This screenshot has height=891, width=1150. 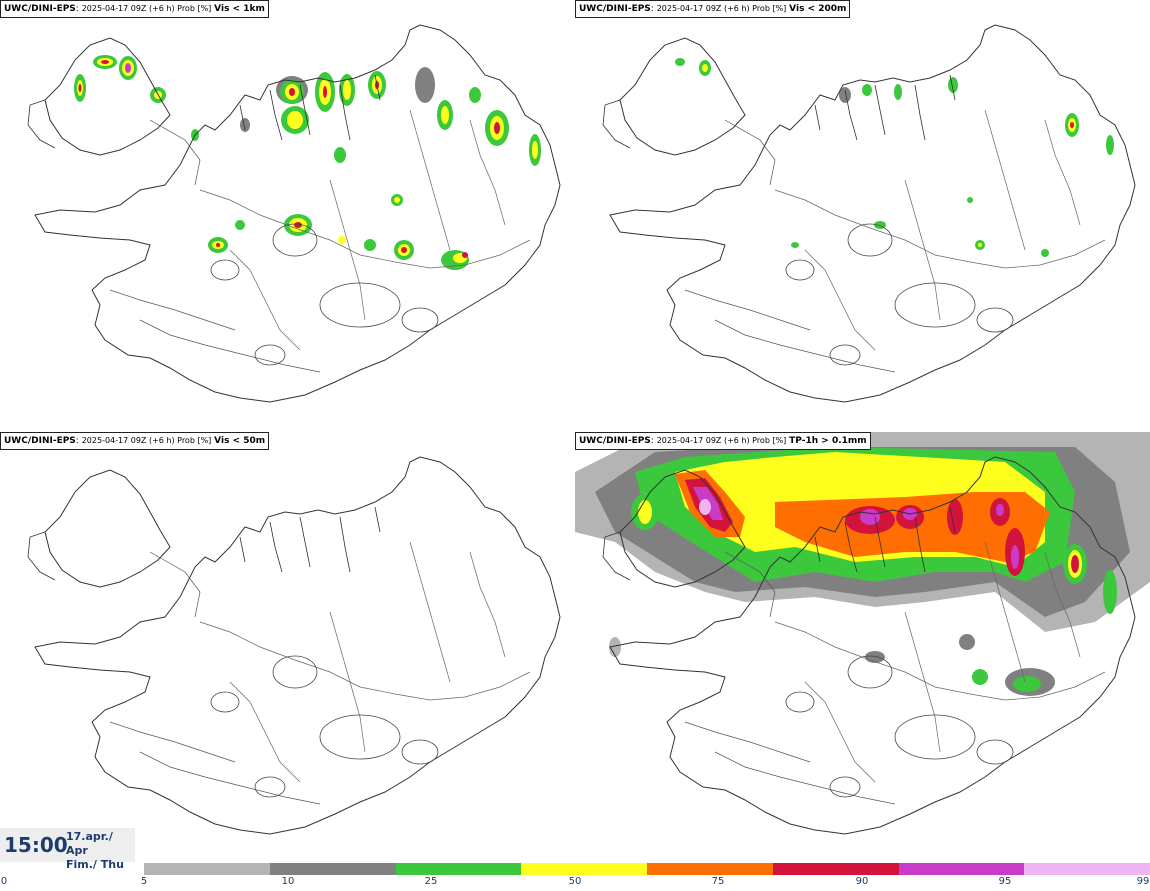 What do you see at coordinates (89, 843) in the screenshot?
I see `date-line-1: 17.apr./ Apr` at bounding box center [89, 843].